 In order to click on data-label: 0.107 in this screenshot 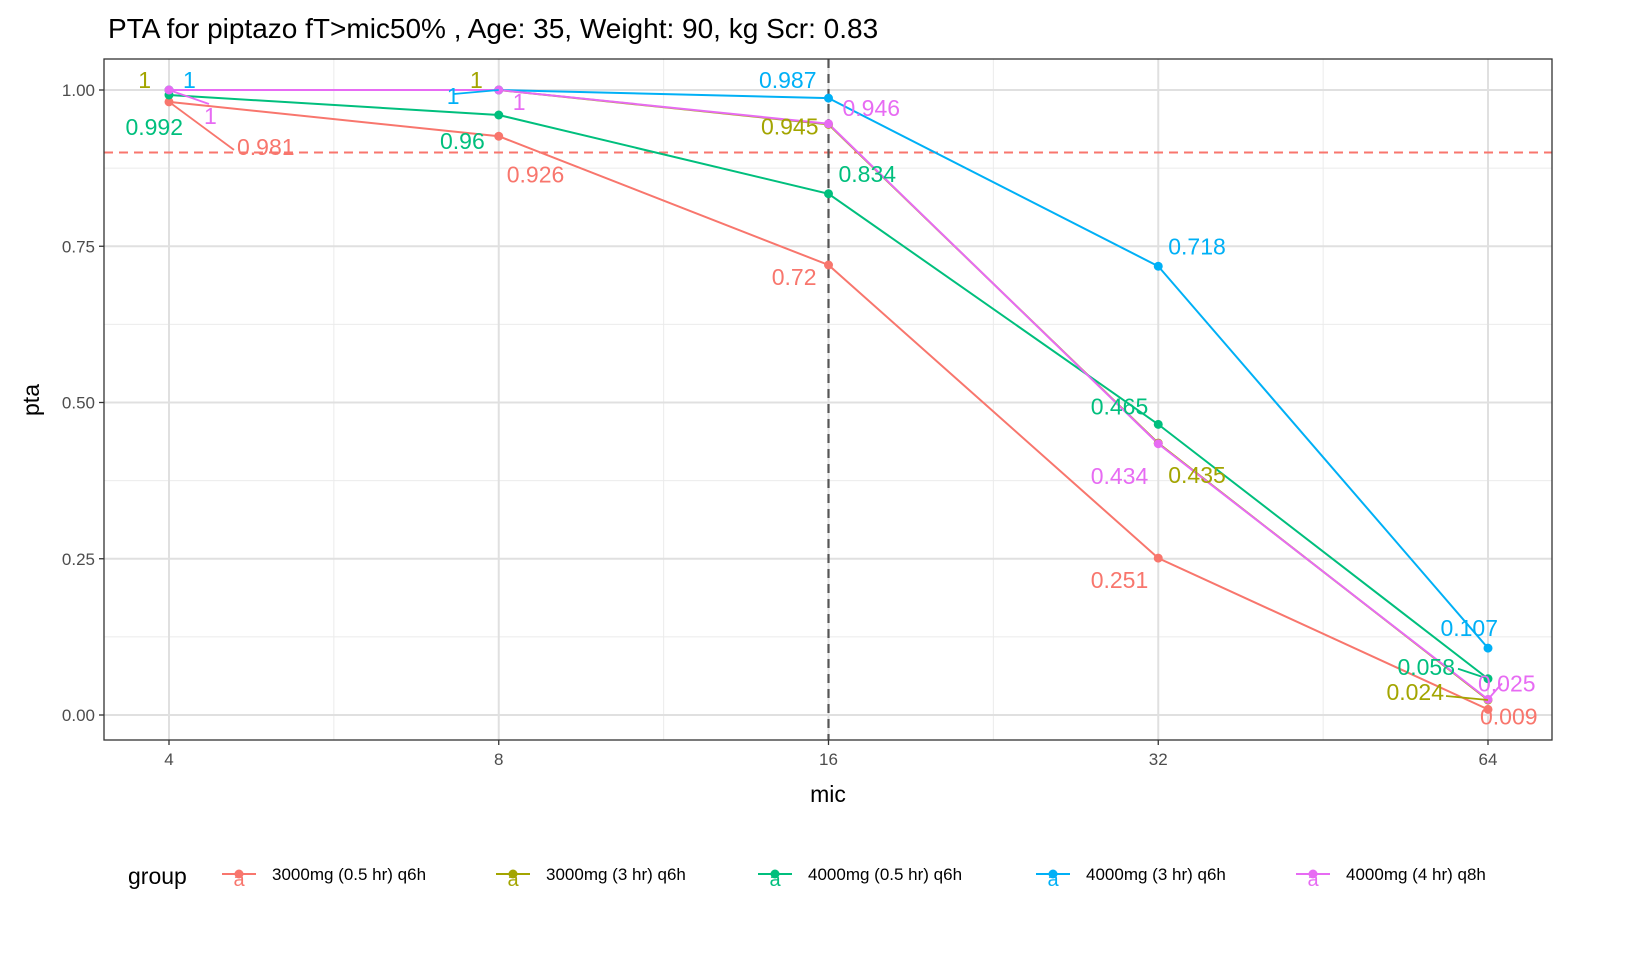, I will do `click(1469, 628)`.